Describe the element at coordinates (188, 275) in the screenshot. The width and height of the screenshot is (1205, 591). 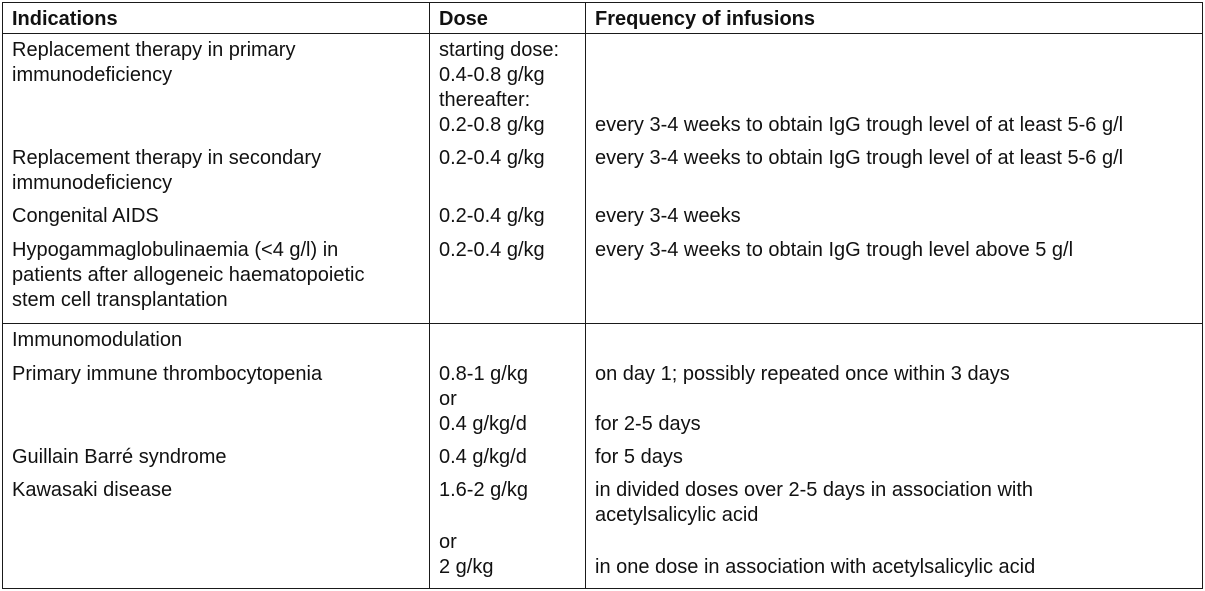
I see `indication-hypogamma-line2: patients after allogeneic haematopoietic` at that location.